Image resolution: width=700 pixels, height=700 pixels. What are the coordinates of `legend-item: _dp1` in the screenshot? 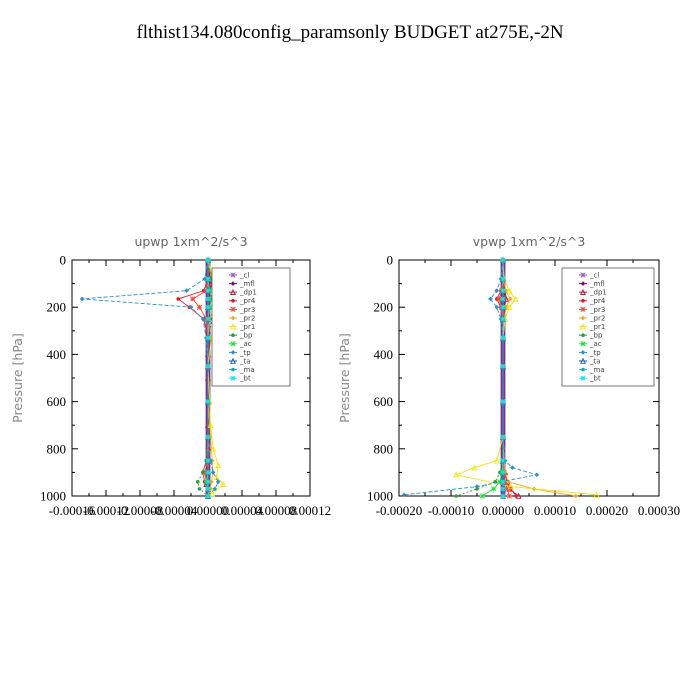 It's located at (243, 293).